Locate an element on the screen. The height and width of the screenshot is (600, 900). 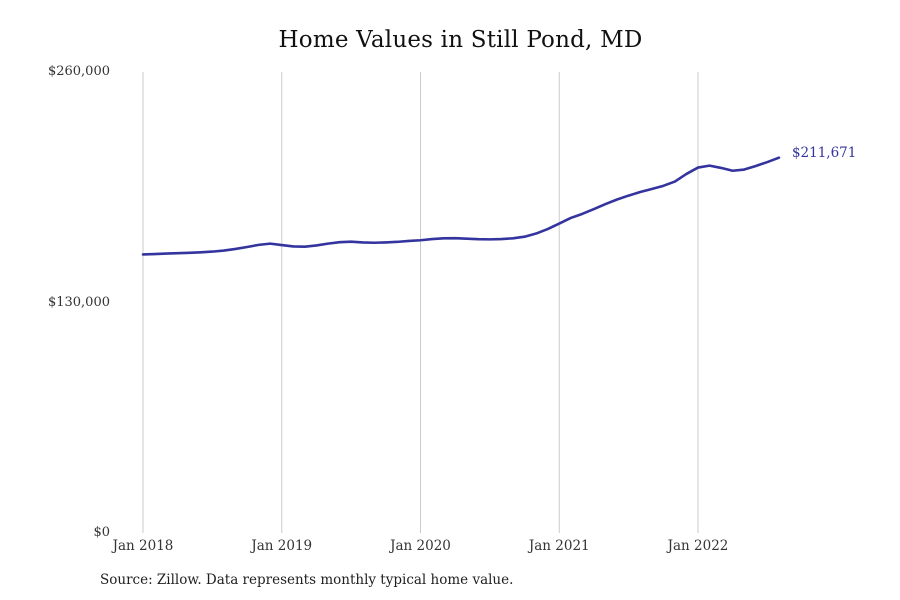
latest-value-label: $211,671 is located at coordinates (824, 152).